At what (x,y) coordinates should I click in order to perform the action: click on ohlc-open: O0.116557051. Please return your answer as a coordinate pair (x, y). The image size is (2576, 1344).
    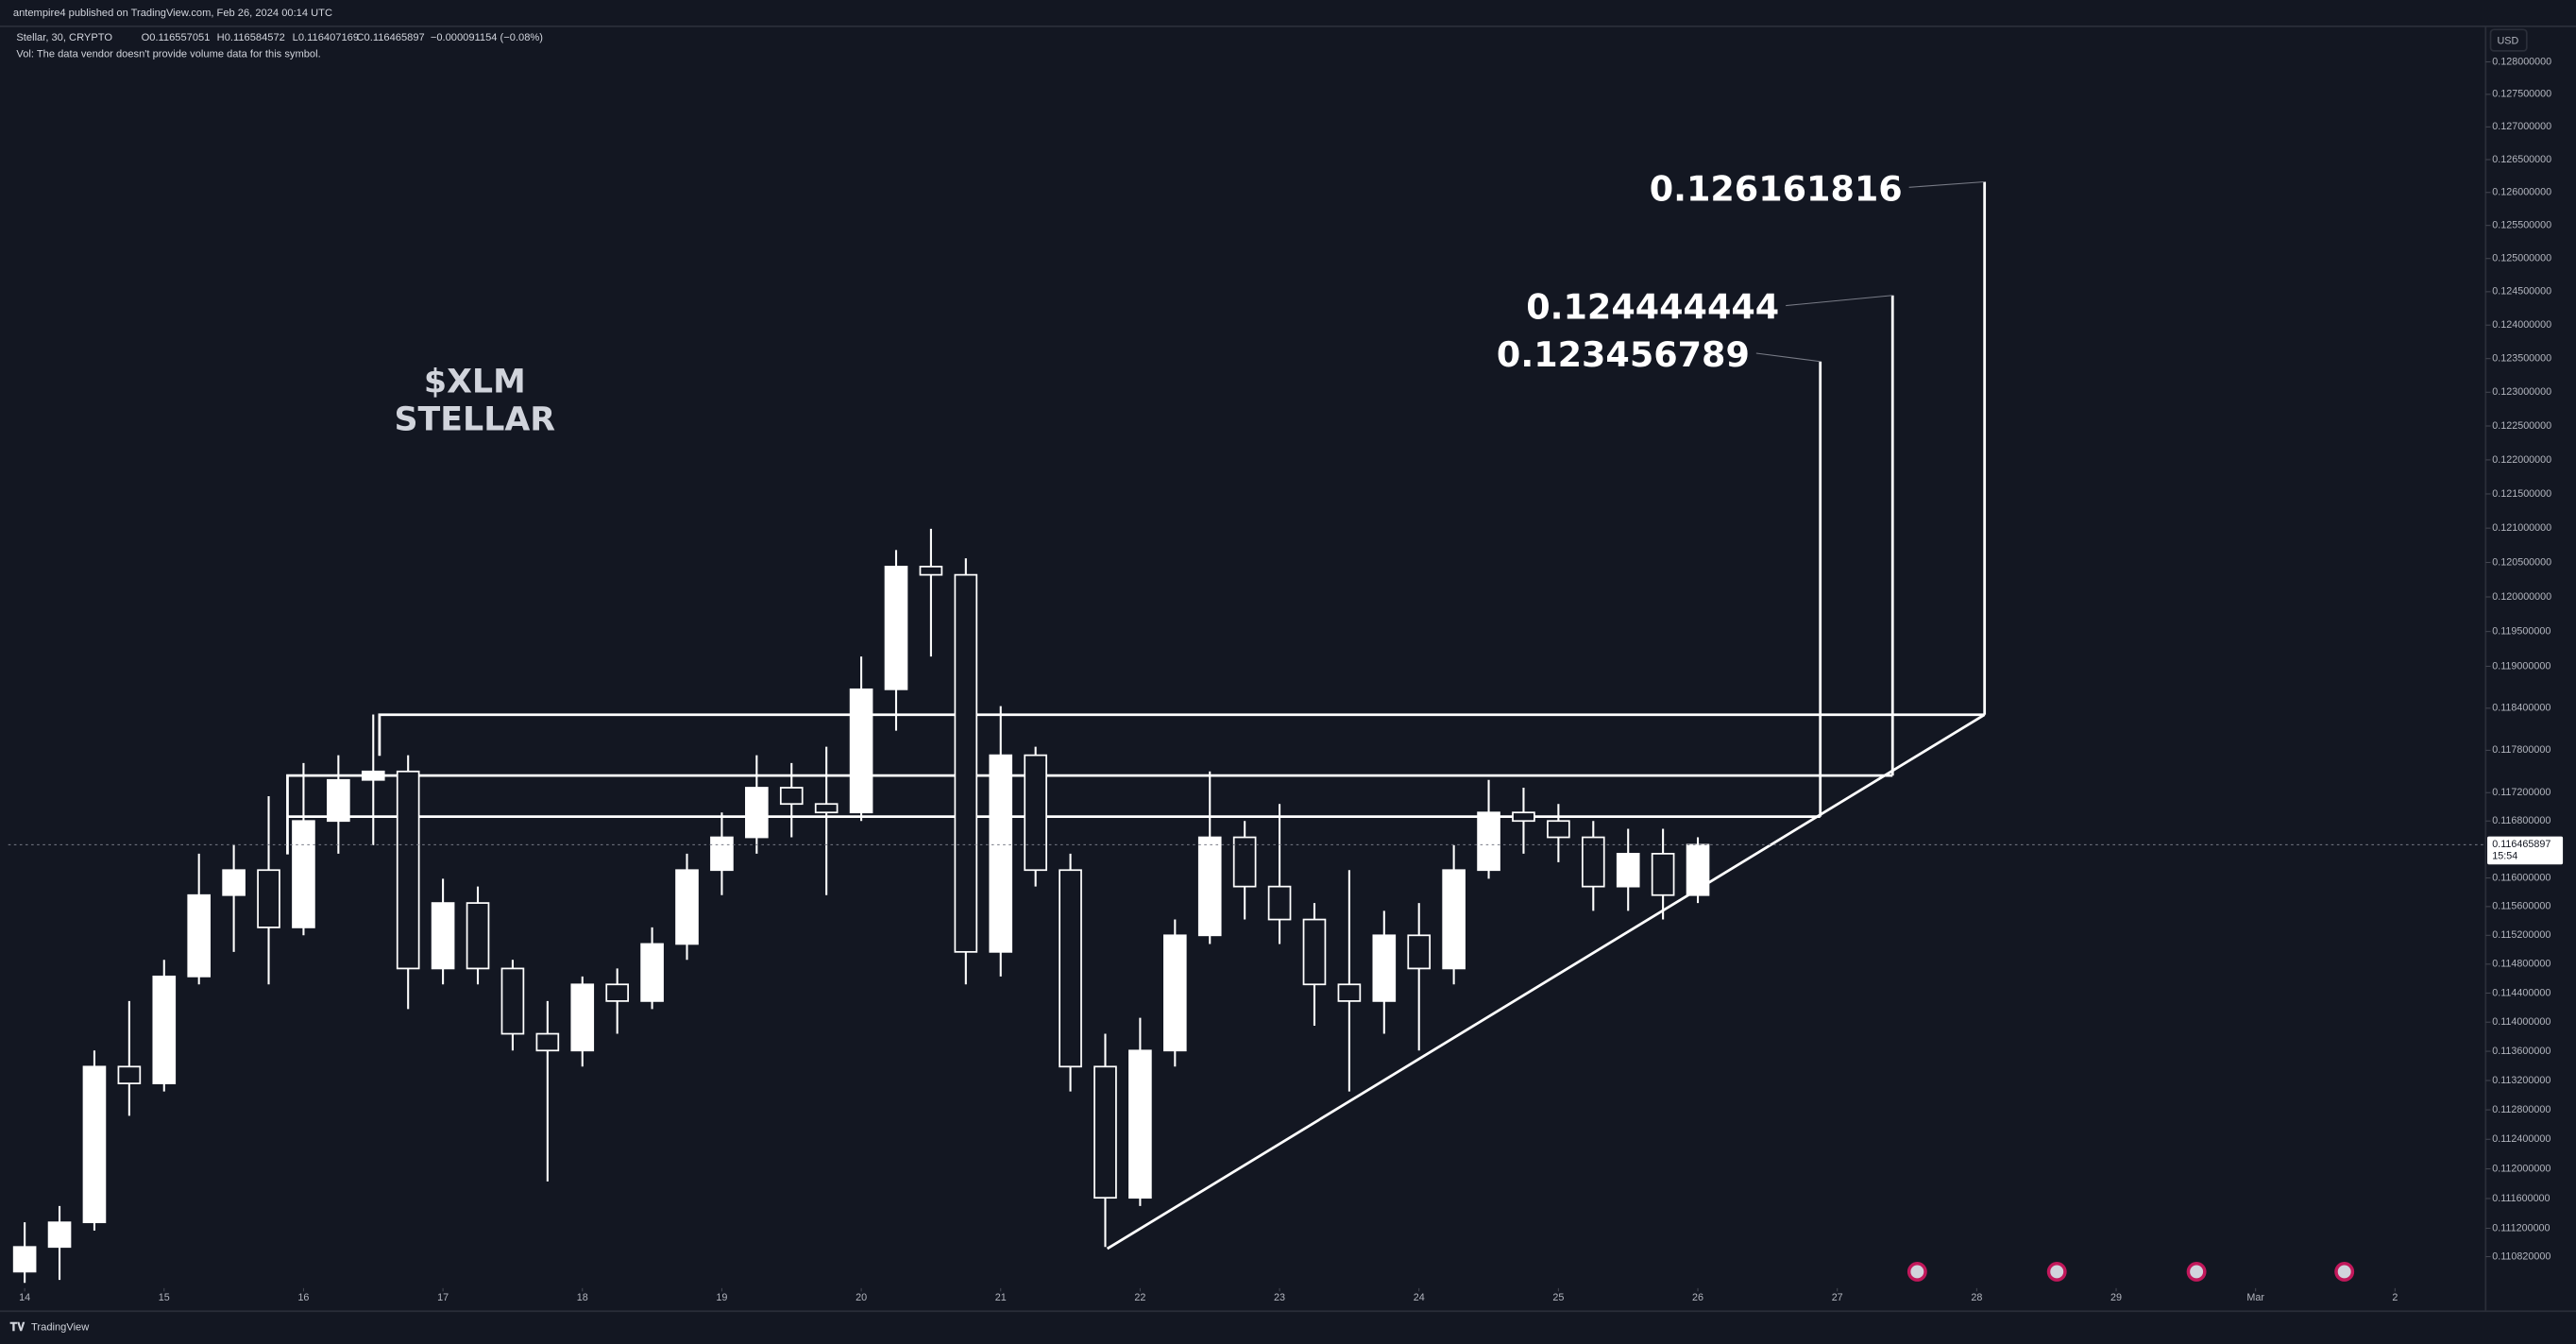
    Looking at the image, I should click on (176, 37).